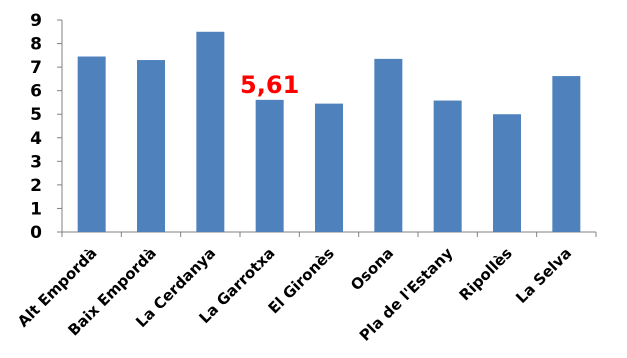  Describe the element at coordinates (36, 45) in the screenshot. I see `y-tick-label: 8` at that location.